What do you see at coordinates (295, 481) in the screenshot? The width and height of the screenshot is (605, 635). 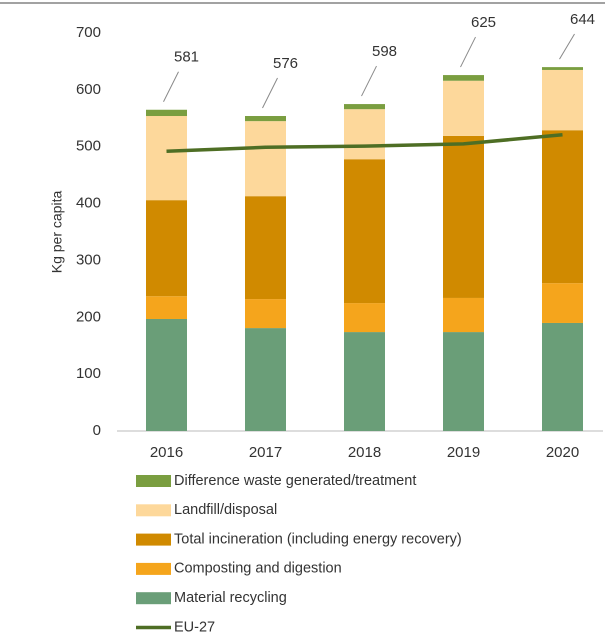 I see `legend-label: Difference waste generated/treatment` at bounding box center [295, 481].